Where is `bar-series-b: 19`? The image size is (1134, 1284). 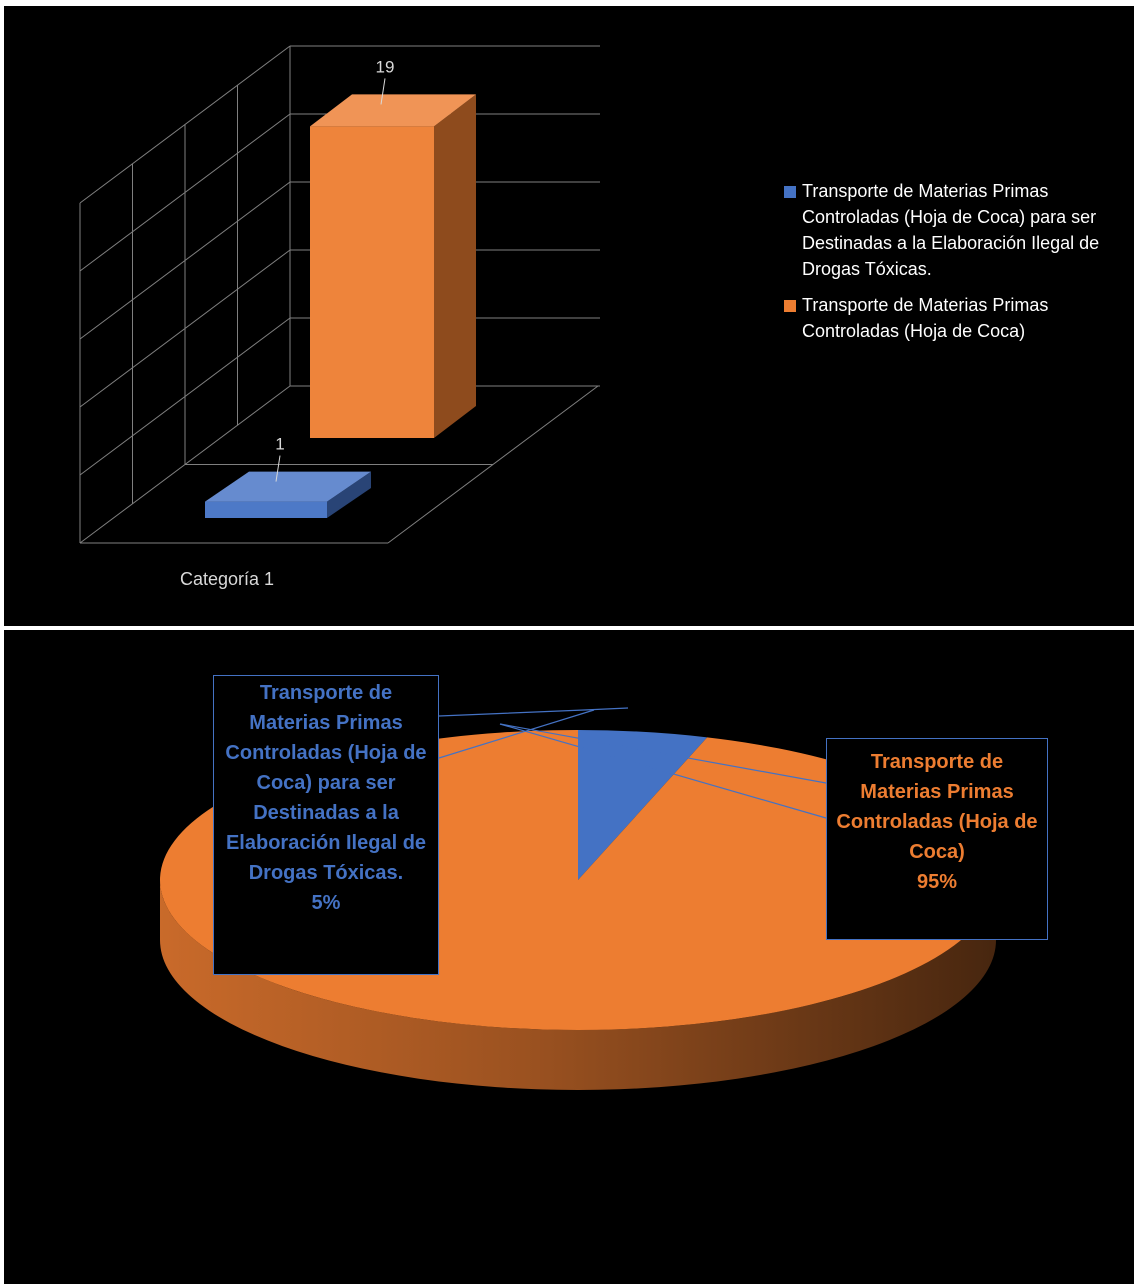 bar-series-b: 19 is located at coordinates (393, 248).